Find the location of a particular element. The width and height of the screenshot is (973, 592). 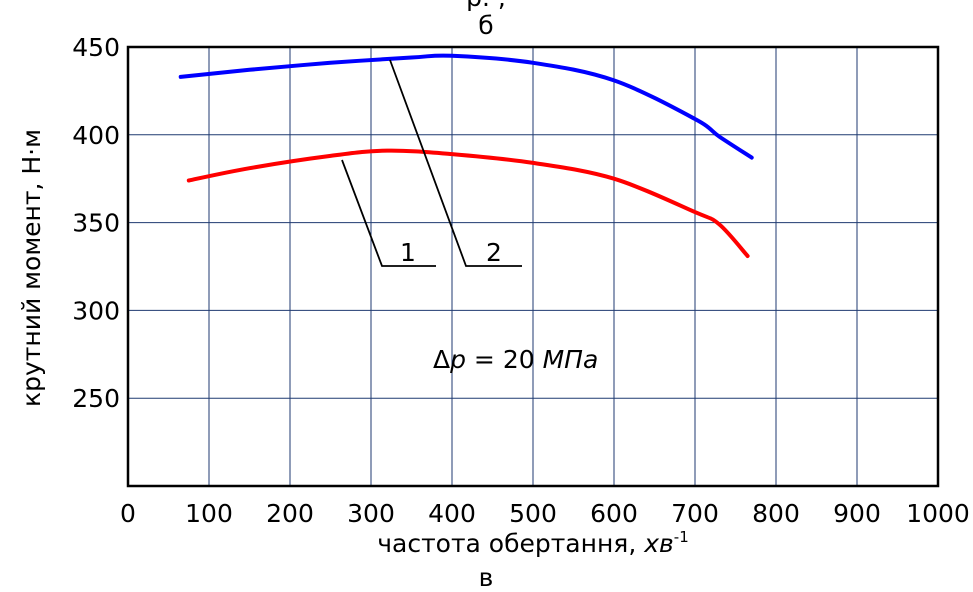

x-axis-unit-sup: -1 is located at coordinates (681, 537).